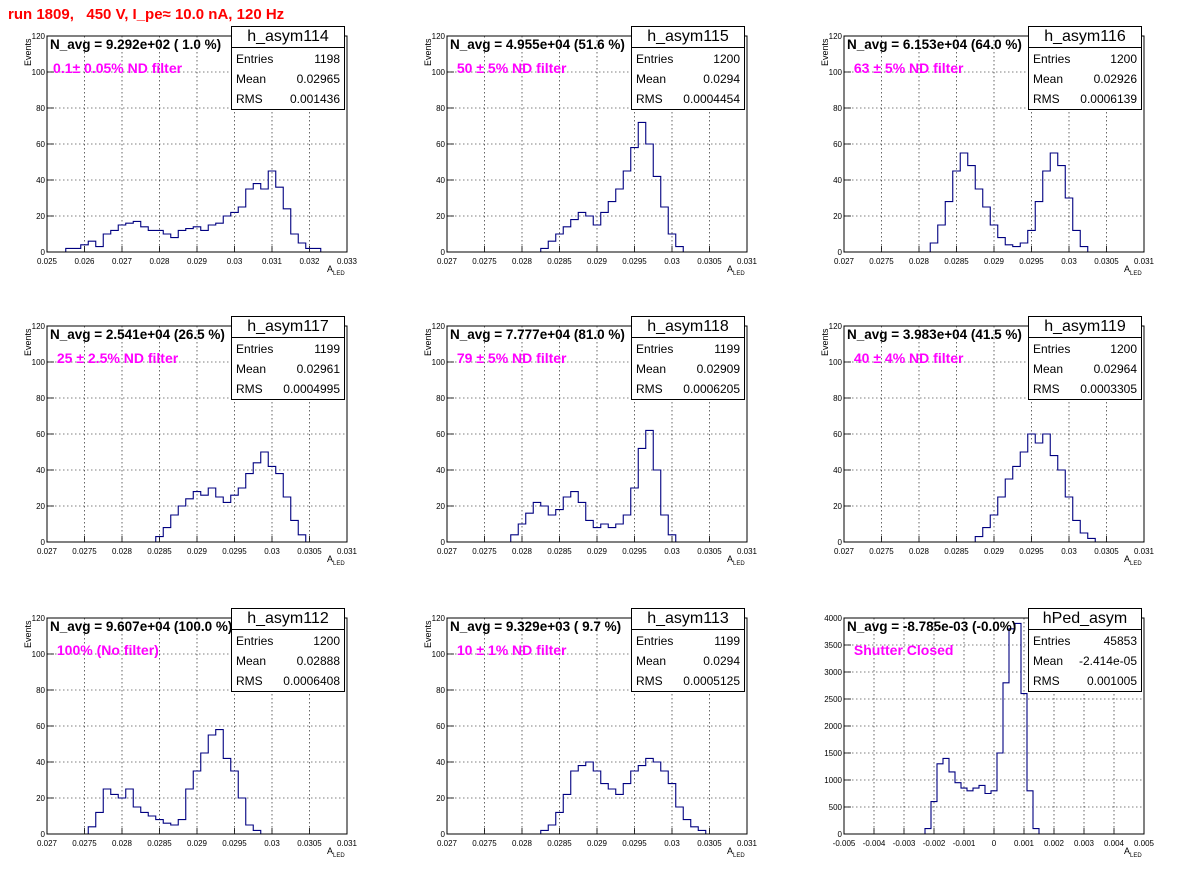 The width and height of the screenshot is (1196, 880). Describe the element at coordinates (919, 261) in the screenshot. I see `x-tick-label: 0.028` at that location.